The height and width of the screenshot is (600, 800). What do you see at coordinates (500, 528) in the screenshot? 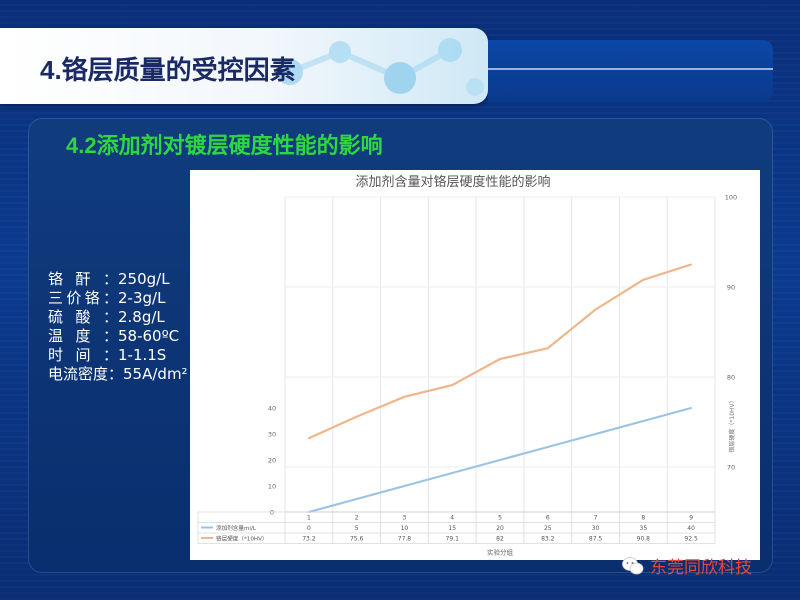
I see `data-label: 20` at bounding box center [500, 528].